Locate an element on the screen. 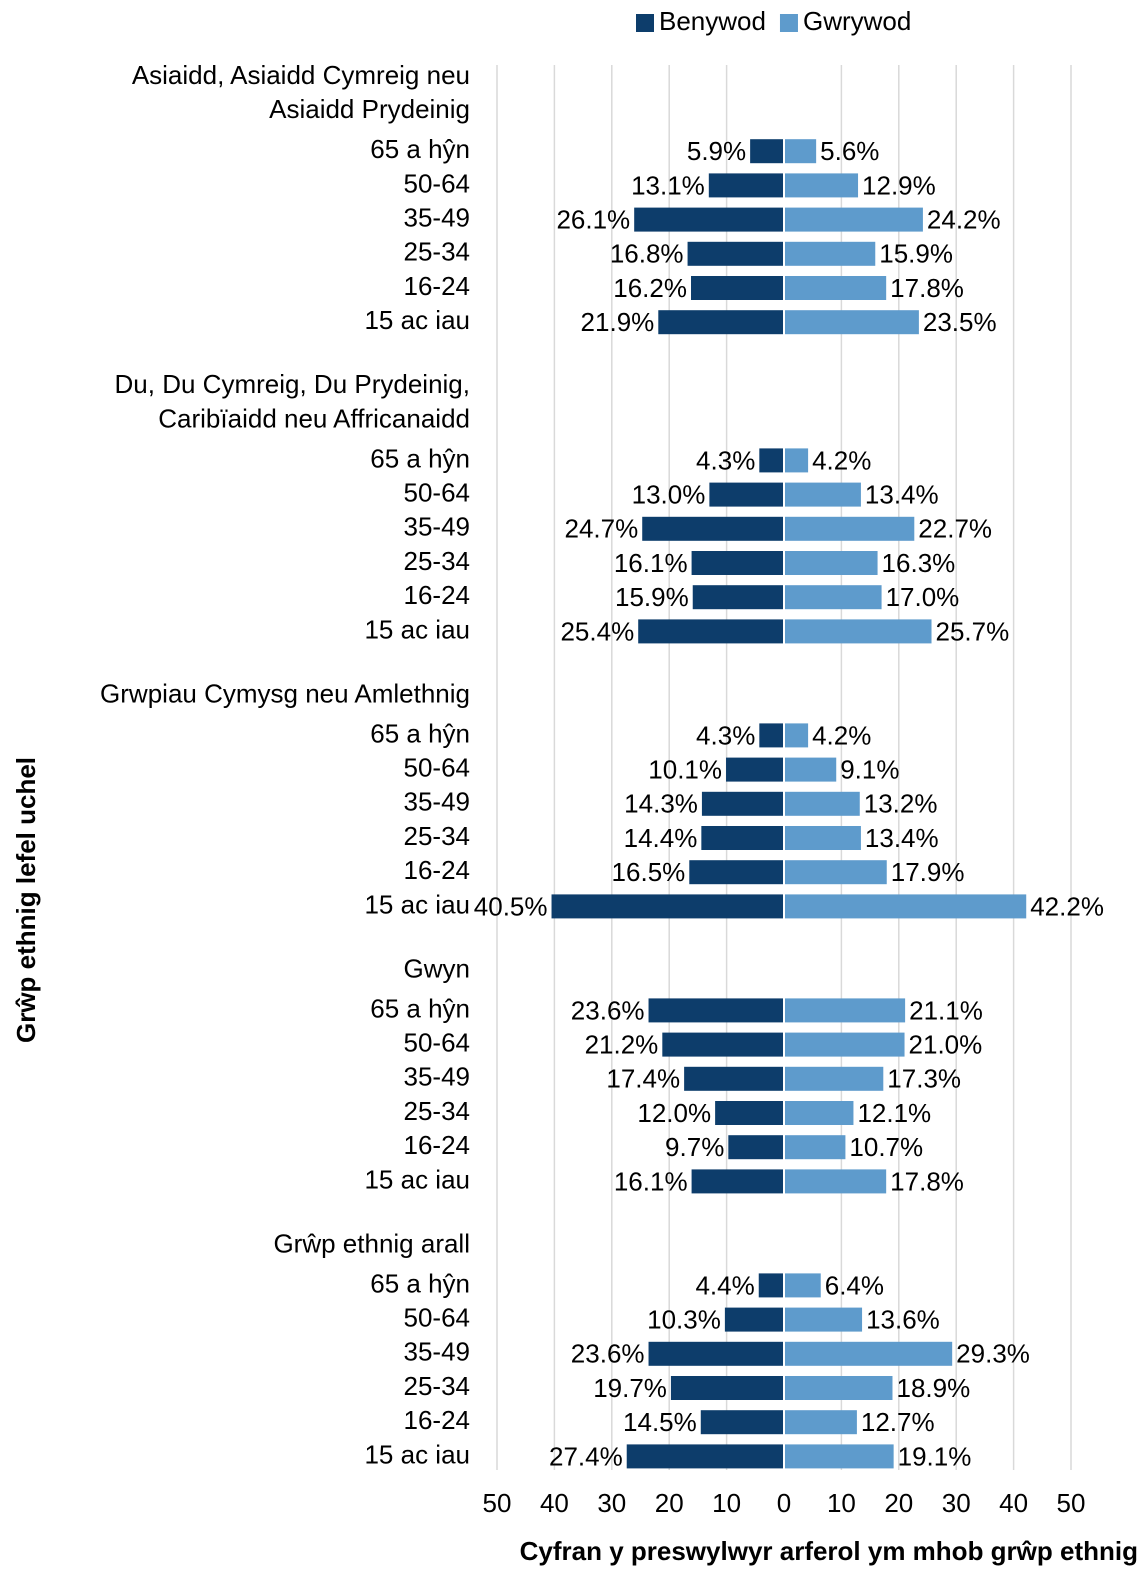 The image size is (1147, 1575). value-label: 16.8% is located at coordinates (647, 254).